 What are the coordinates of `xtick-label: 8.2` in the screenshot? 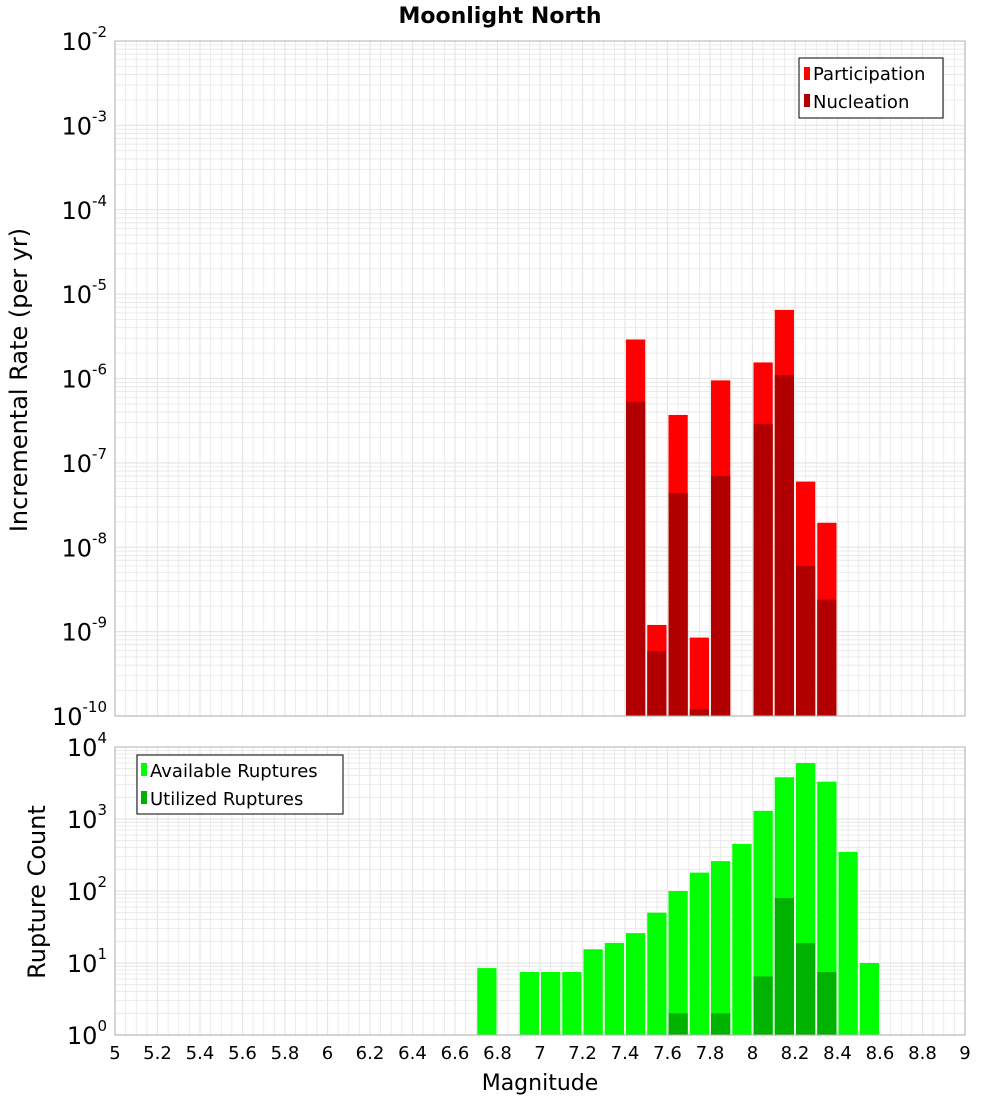 It's located at (795, 1053).